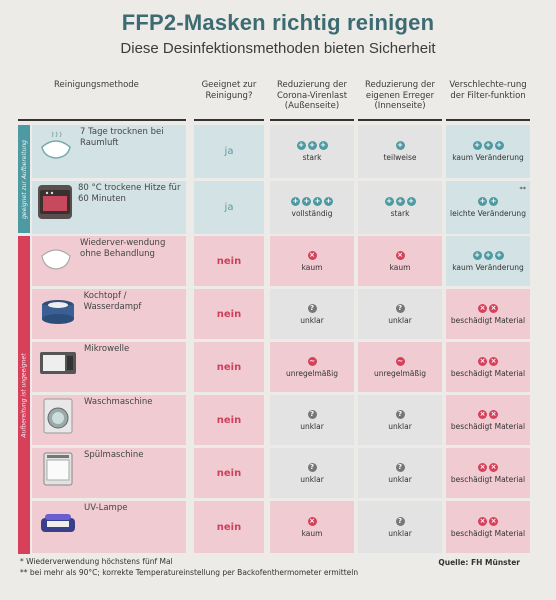 The width and height of the screenshot is (556, 600). What do you see at coordinates (479, 562) in the screenshot?
I see `source-credit: Quelle: FH Münster` at bounding box center [479, 562].